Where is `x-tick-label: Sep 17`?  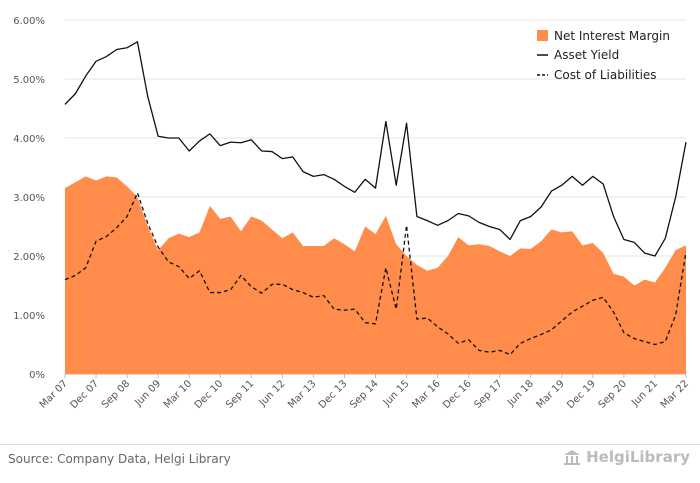
x-tick-label: Sep 17 is located at coordinates (488, 394).